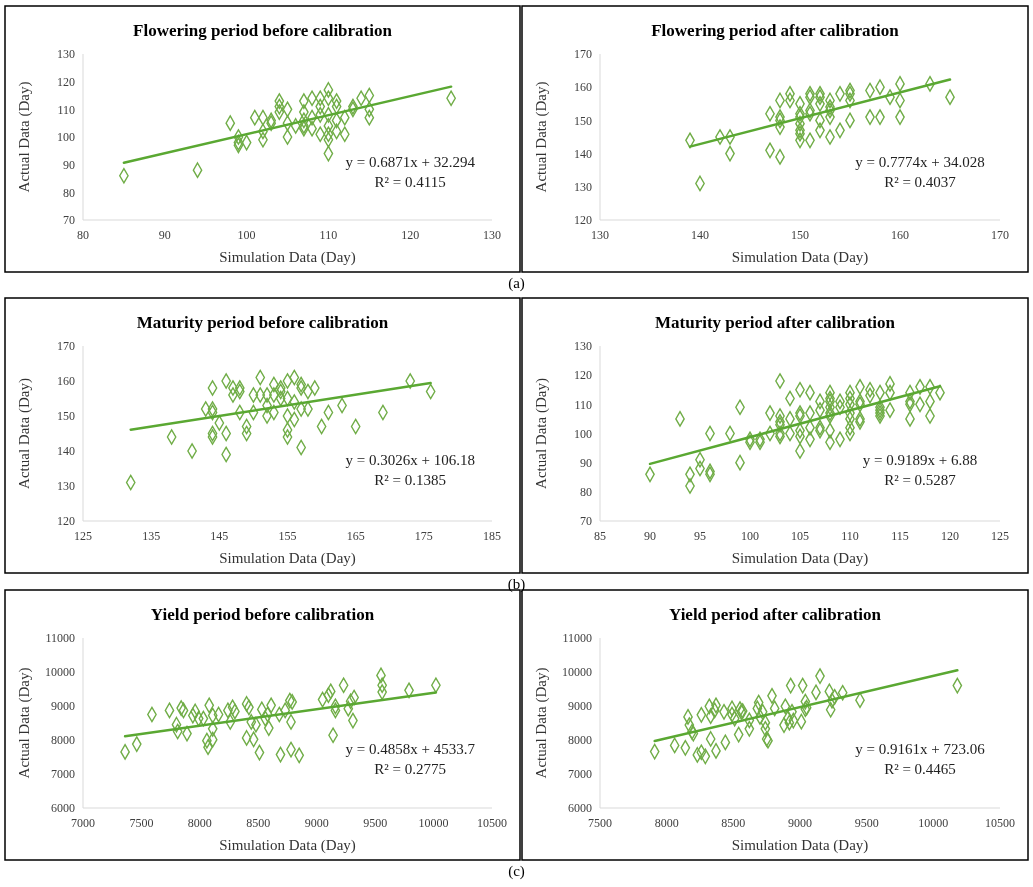  What do you see at coordinates (375, 823) in the screenshot?
I see `x-tick-label: 9500` at bounding box center [375, 823].